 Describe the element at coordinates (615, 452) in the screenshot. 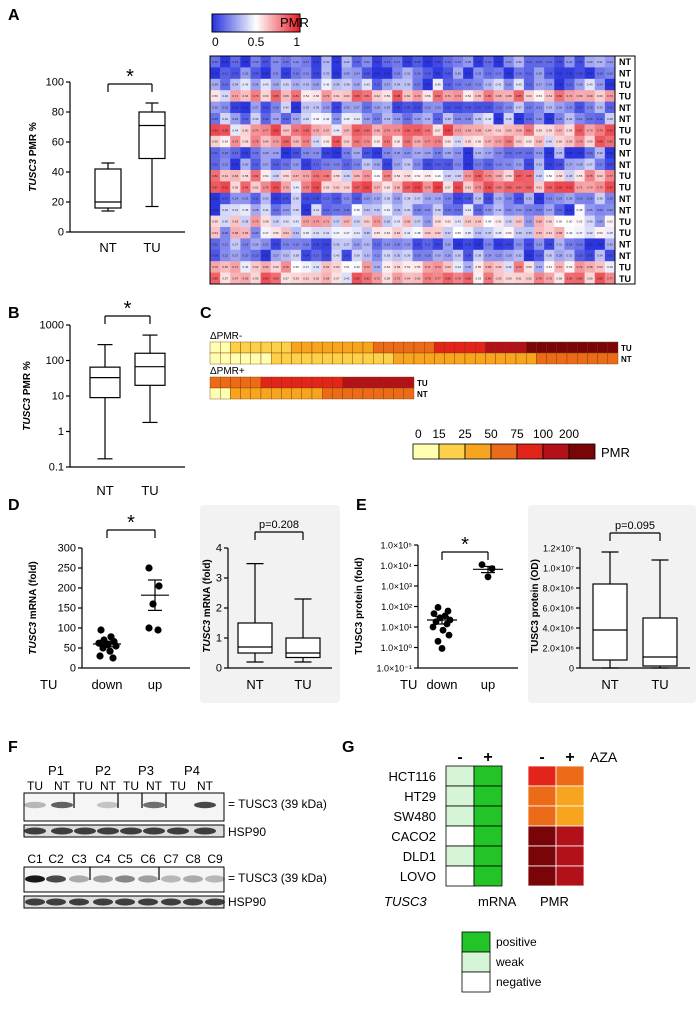

I see `legend-title: PMR` at that location.